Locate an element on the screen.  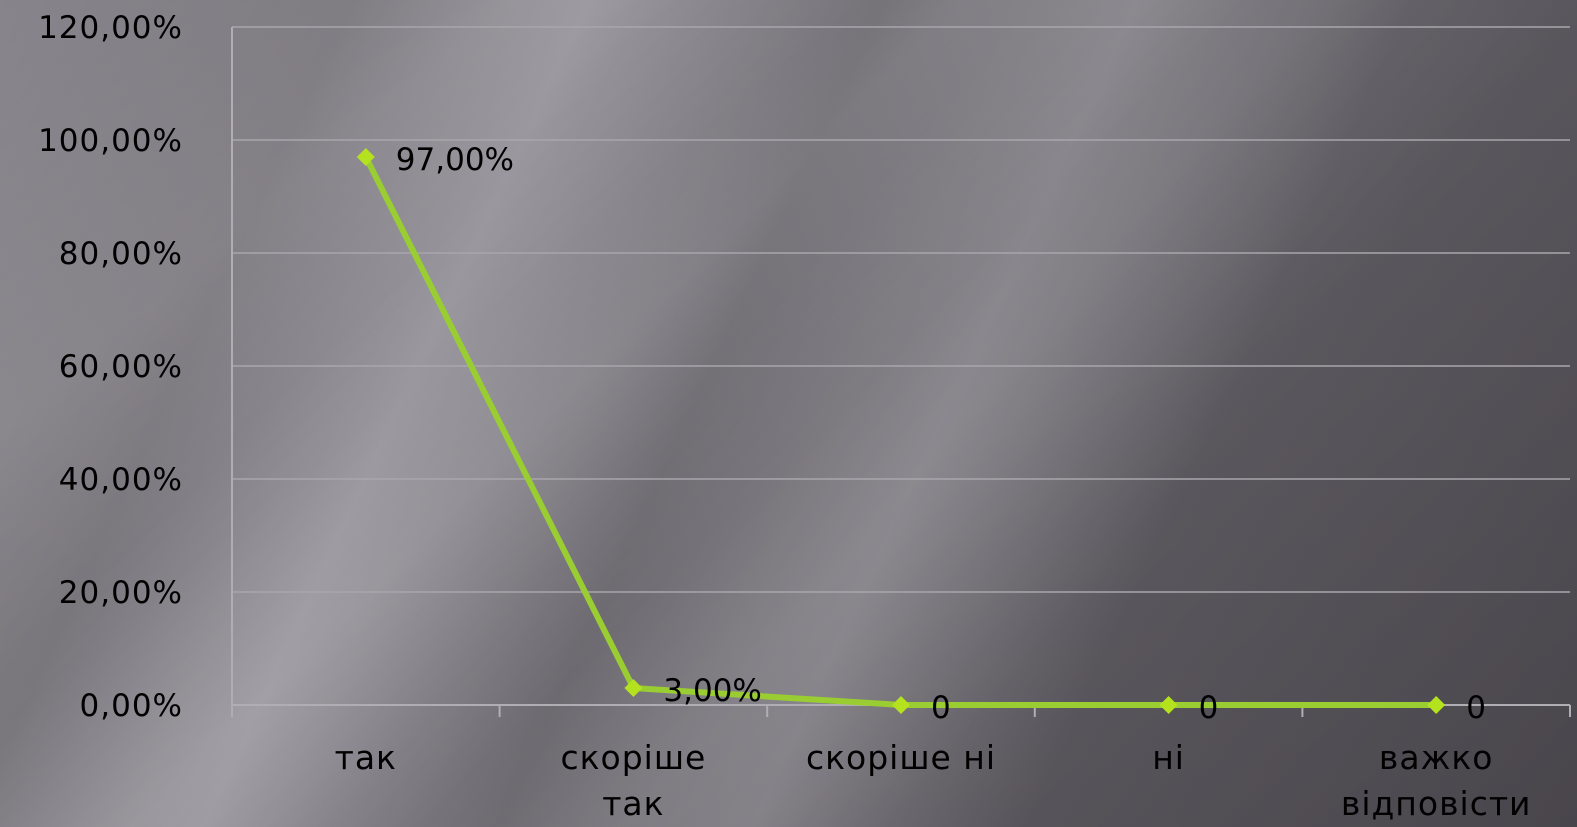
y-tick-label: 0,00% is located at coordinates (131, 706).